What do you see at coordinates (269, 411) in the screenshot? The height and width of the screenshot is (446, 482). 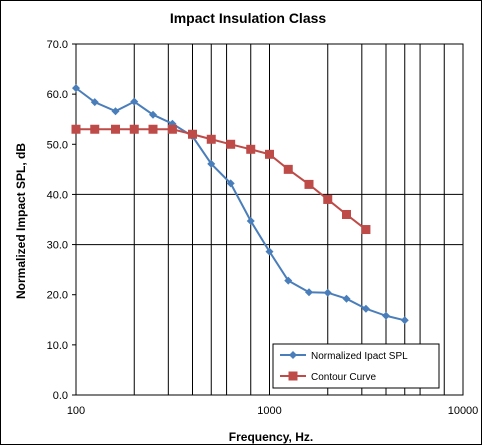 I see `x-tick-label: 1000` at bounding box center [269, 411].